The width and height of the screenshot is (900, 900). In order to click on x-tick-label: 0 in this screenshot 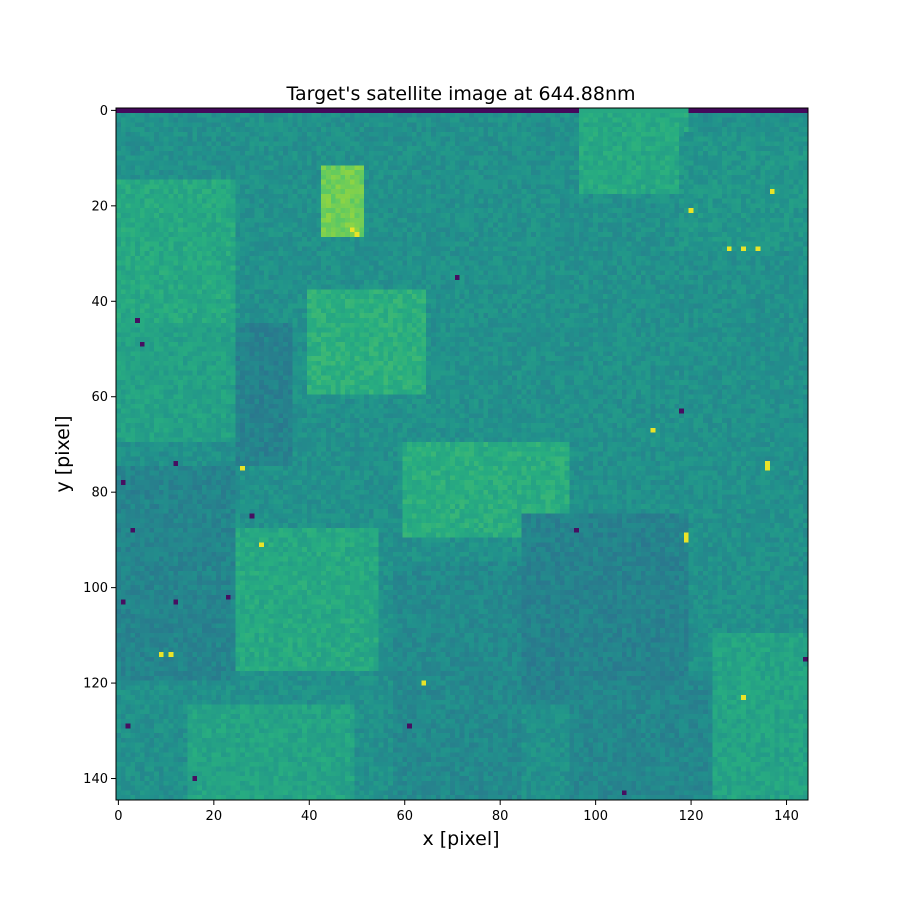, I will do `click(118, 816)`.